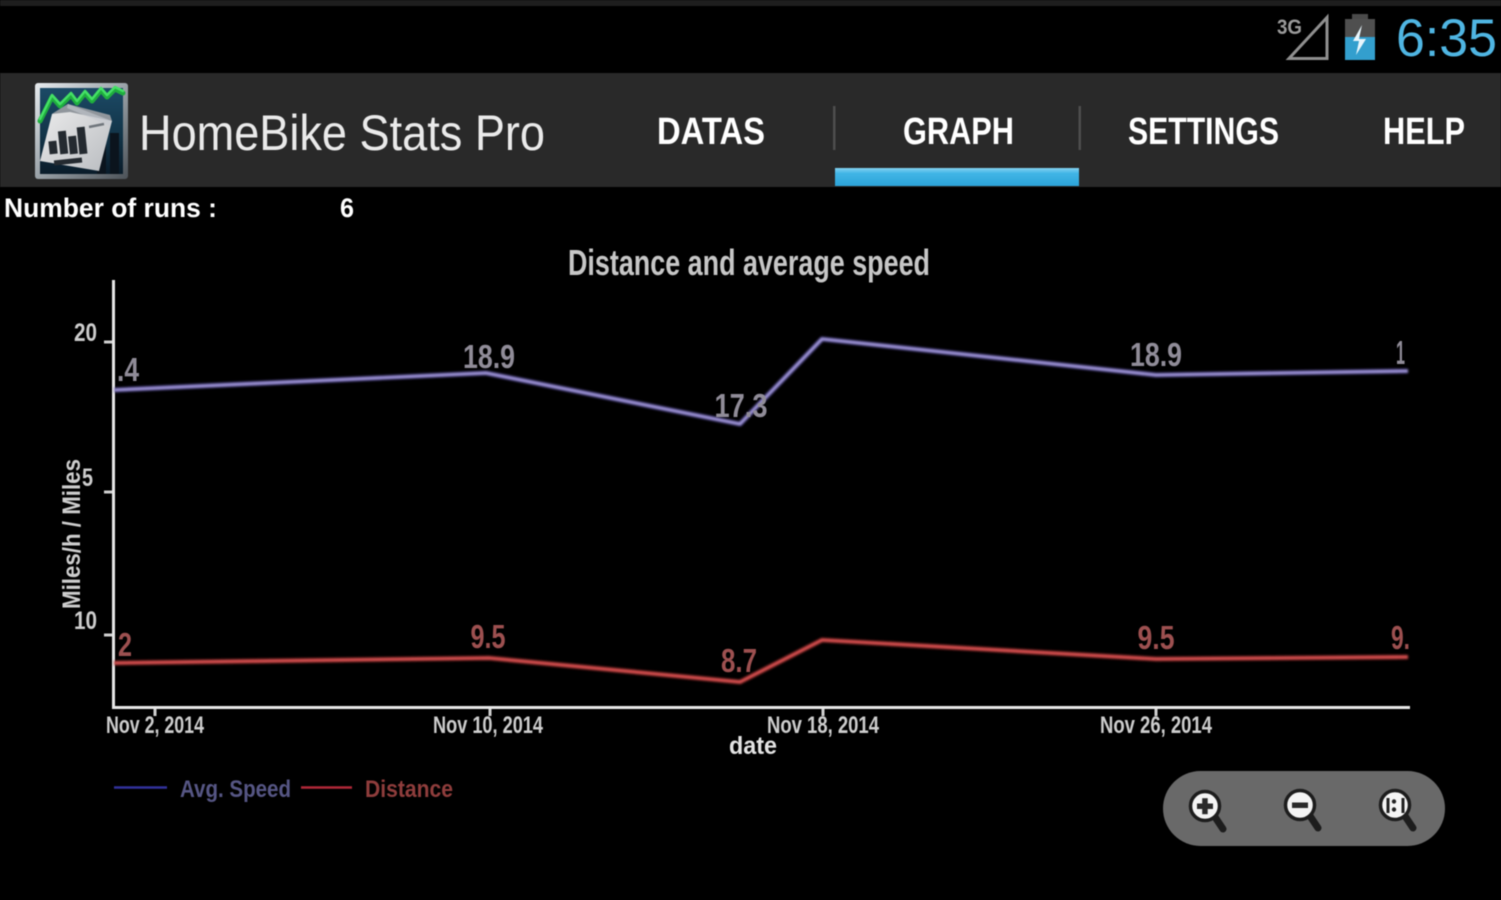 This screenshot has width=1501, height=900. Describe the element at coordinates (125, 644) in the screenshot. I see `svg-text: 2` at that location.